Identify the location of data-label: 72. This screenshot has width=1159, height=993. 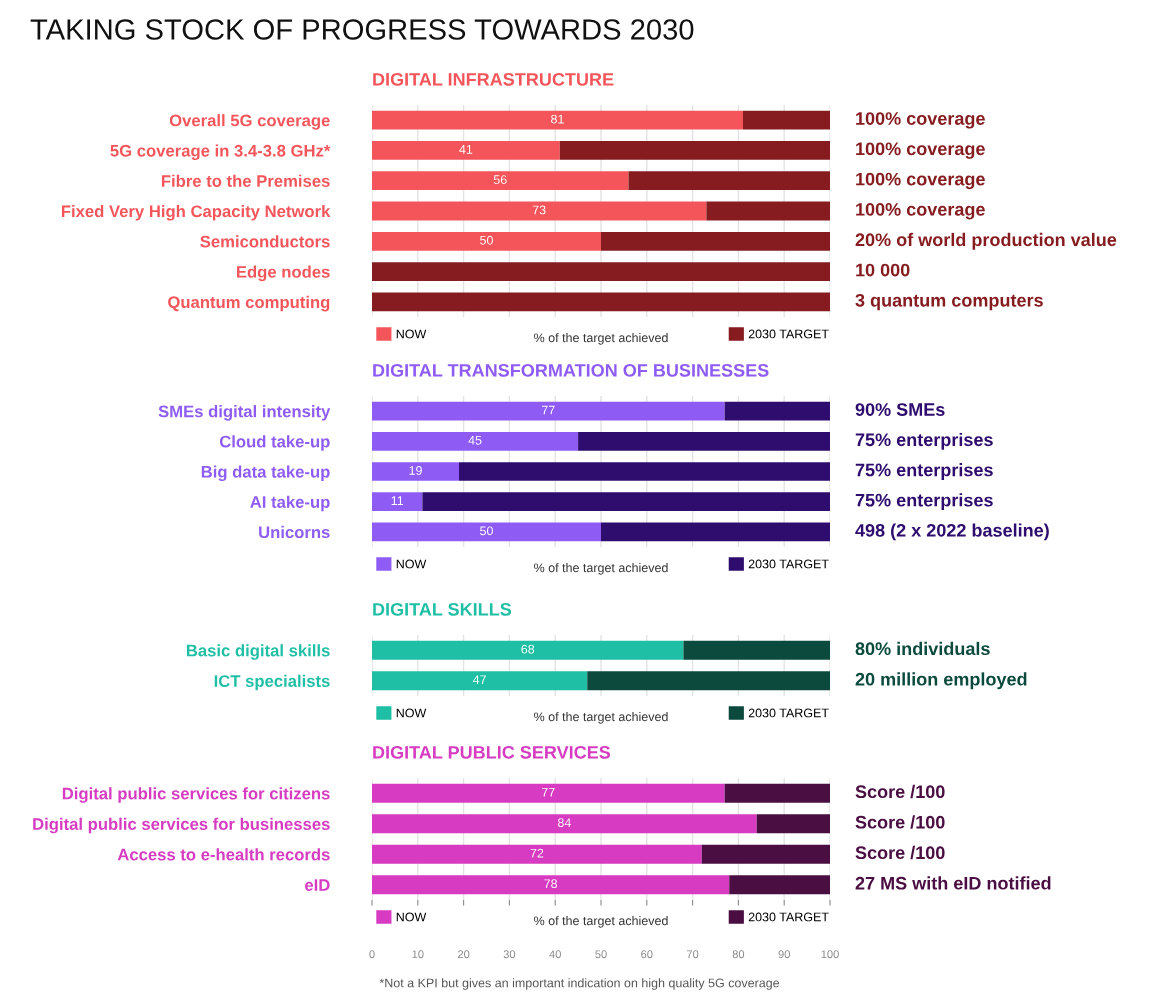
(537, 853).